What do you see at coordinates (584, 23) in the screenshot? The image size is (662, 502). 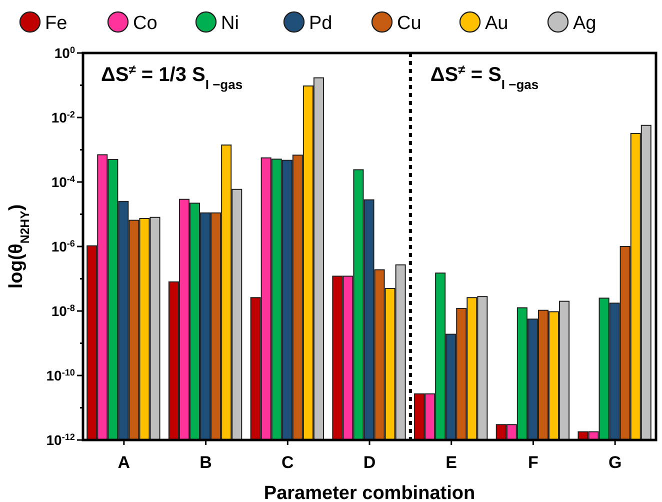 I see `legend-label: Ag` at bounding box center [584, 23].